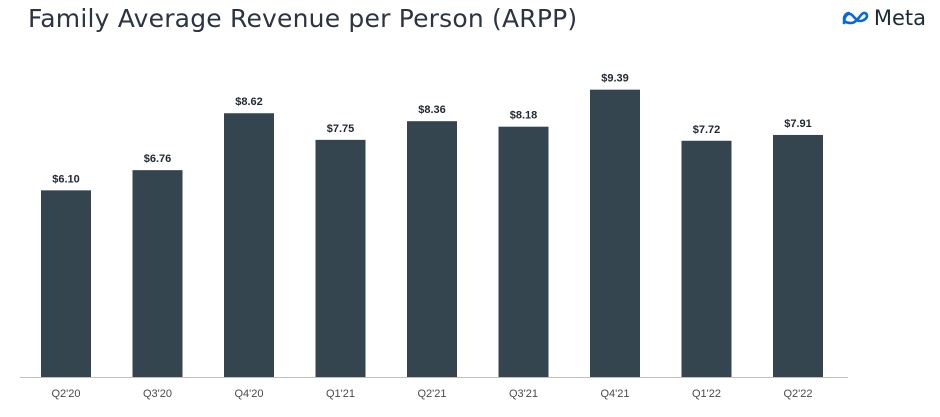 This screenshot has height=417, width=940. I want to click on data-label: $6.76, so click(158, 159).